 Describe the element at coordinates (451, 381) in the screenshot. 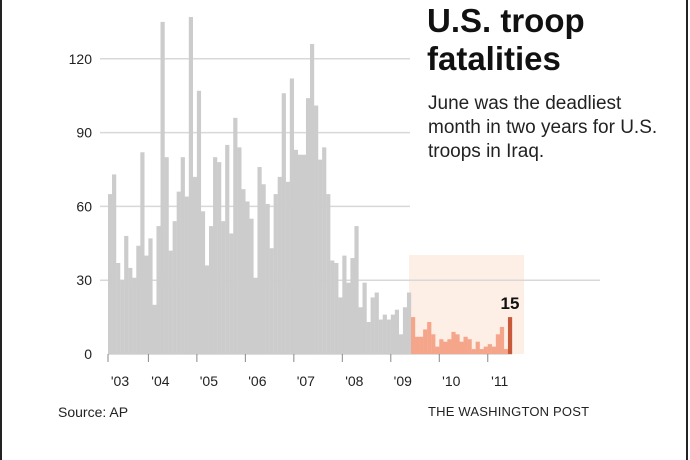

I see `x-tick-label: '10` at that location.